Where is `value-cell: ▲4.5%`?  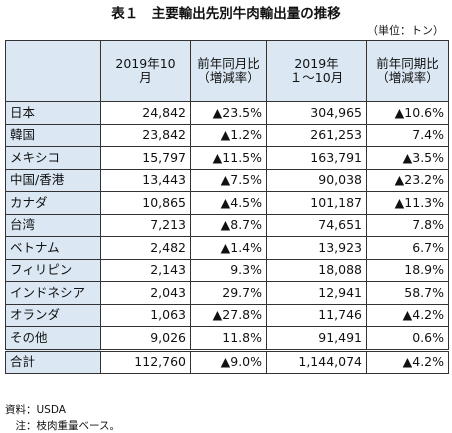
value-cell: ▲4.5% is located at coordinates (228, 203).